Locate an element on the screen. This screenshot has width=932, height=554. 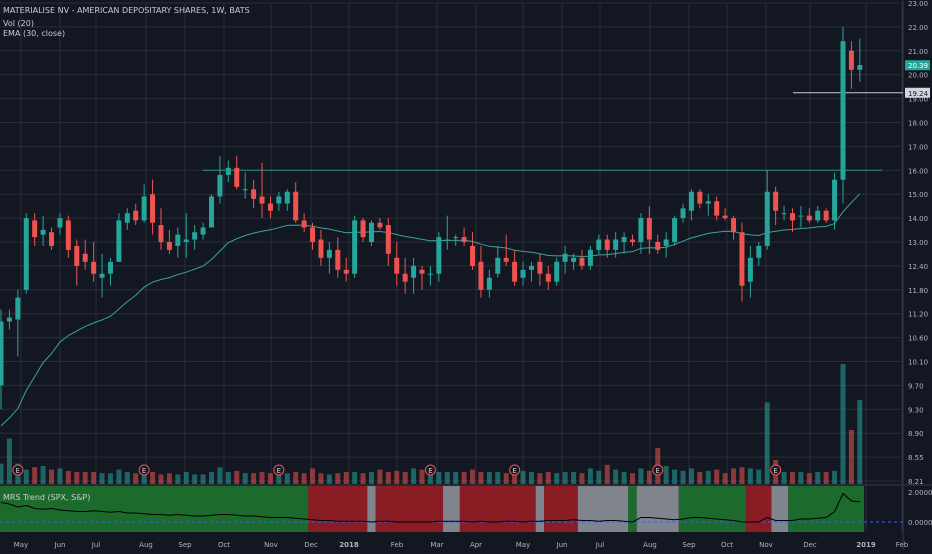
time-tick-label: Jul is located at coordinates (96, 545).